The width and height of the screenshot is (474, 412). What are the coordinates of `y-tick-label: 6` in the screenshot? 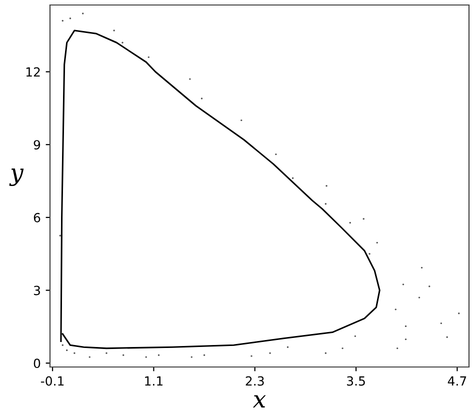 It's located at (37, 217).